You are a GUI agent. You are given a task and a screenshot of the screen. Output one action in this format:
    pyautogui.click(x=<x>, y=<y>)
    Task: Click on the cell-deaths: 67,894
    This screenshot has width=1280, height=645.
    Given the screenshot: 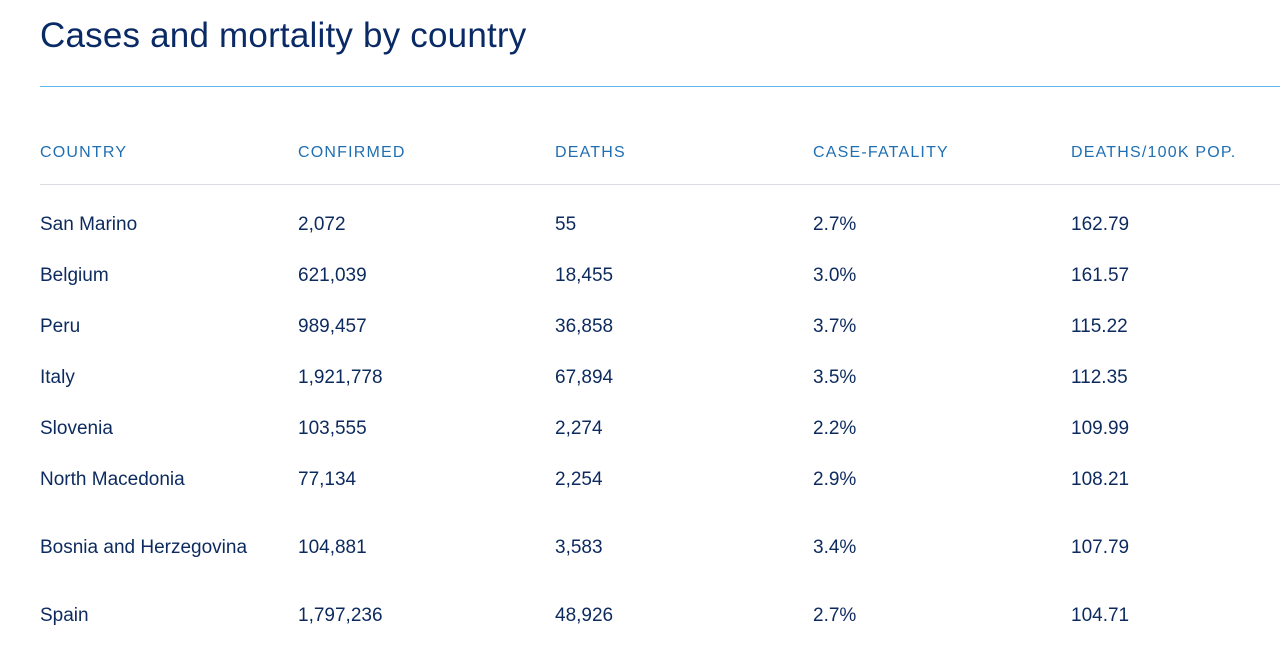 What is the action you would take?
    pyautogui.click(x=584, y=377)
    